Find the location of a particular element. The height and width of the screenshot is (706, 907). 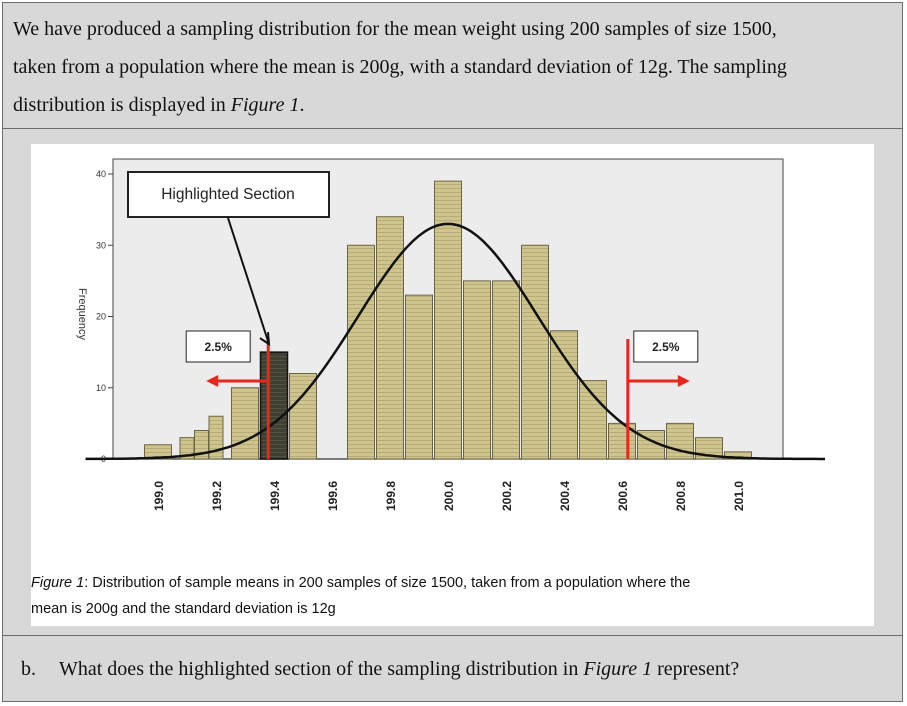

callout-arrow-head is located at coordinates (265, 339).